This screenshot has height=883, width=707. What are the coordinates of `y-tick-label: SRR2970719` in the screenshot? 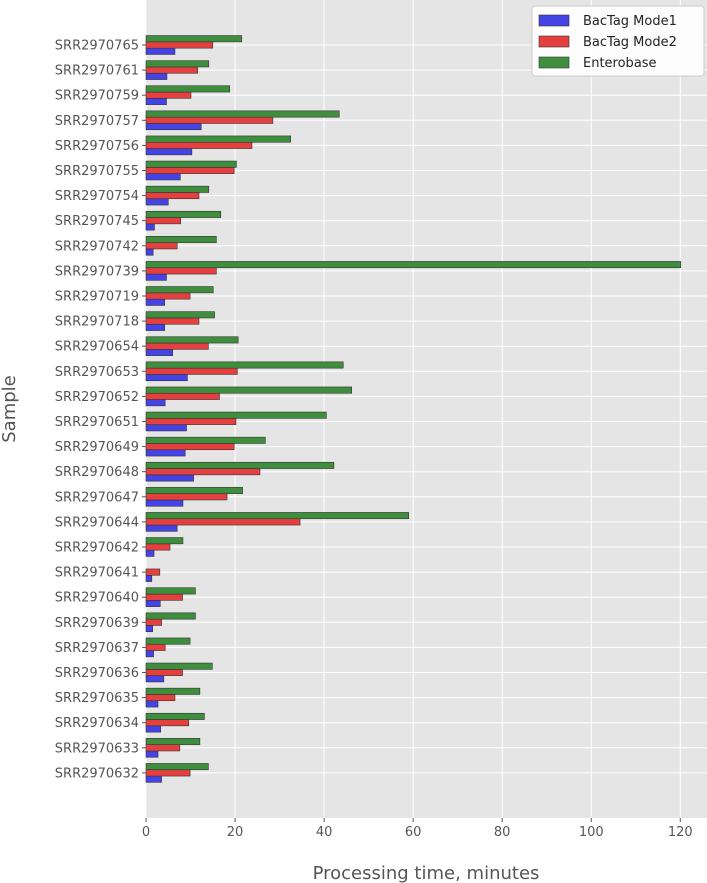 It's located at (97, 297).